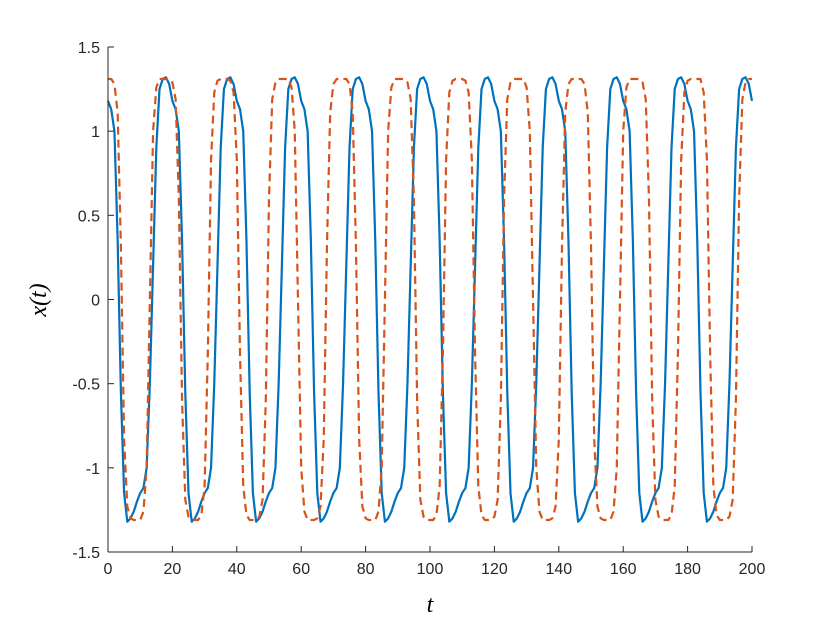 This screenshot has height=623, width=830. What do you see at coordinates (558, 569) in the screenshot?
I see `x-tick-label: 140` at bounding box center [558, 569].